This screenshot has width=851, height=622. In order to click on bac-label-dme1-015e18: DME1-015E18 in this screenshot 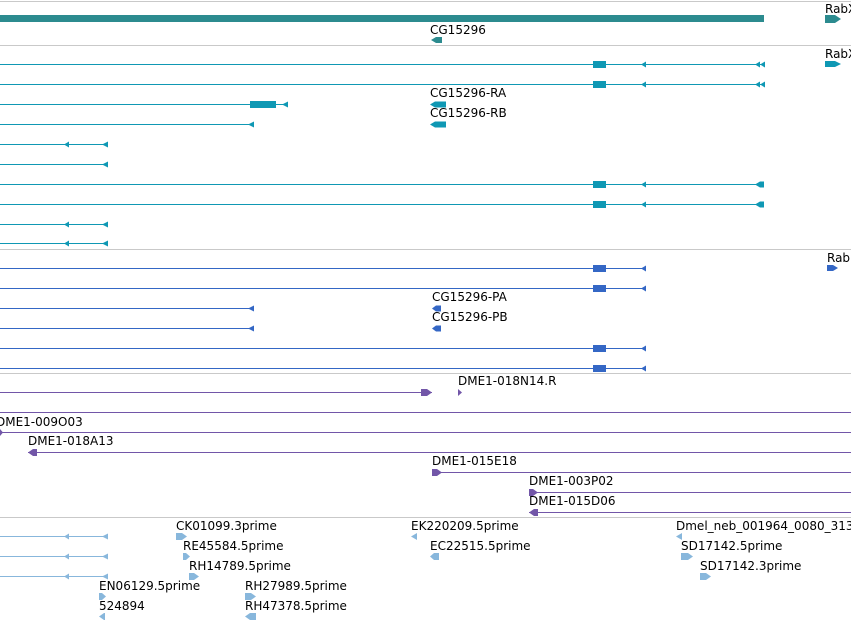, I will do `click(474, 461)`.